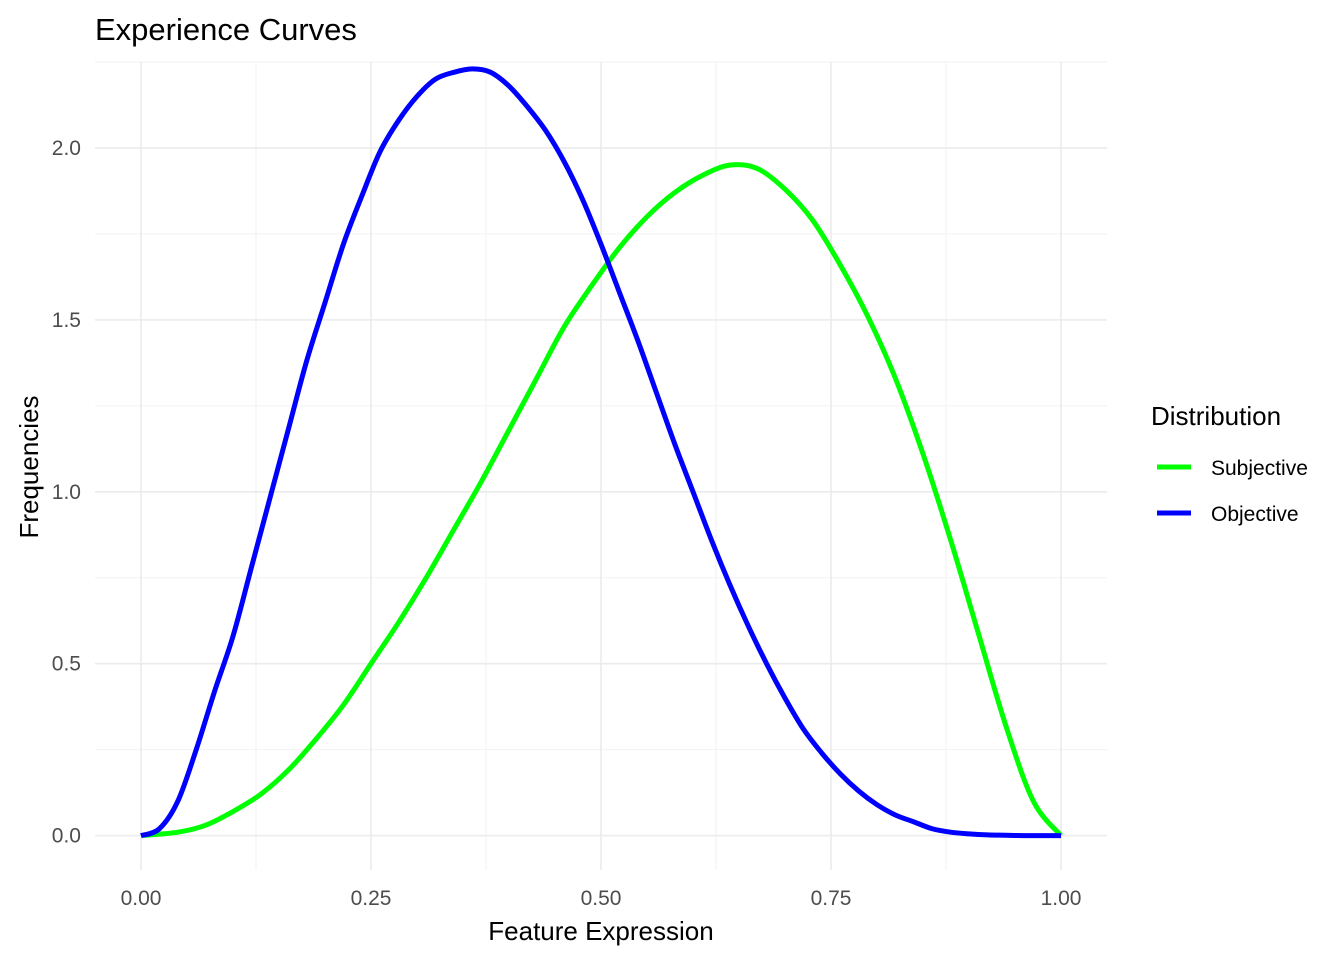 This screenshot has height=960, width=1344. Describe the element at coordinates (1061, 898) in the screenshot. I see `x-tick-label: 1.00` at that location.